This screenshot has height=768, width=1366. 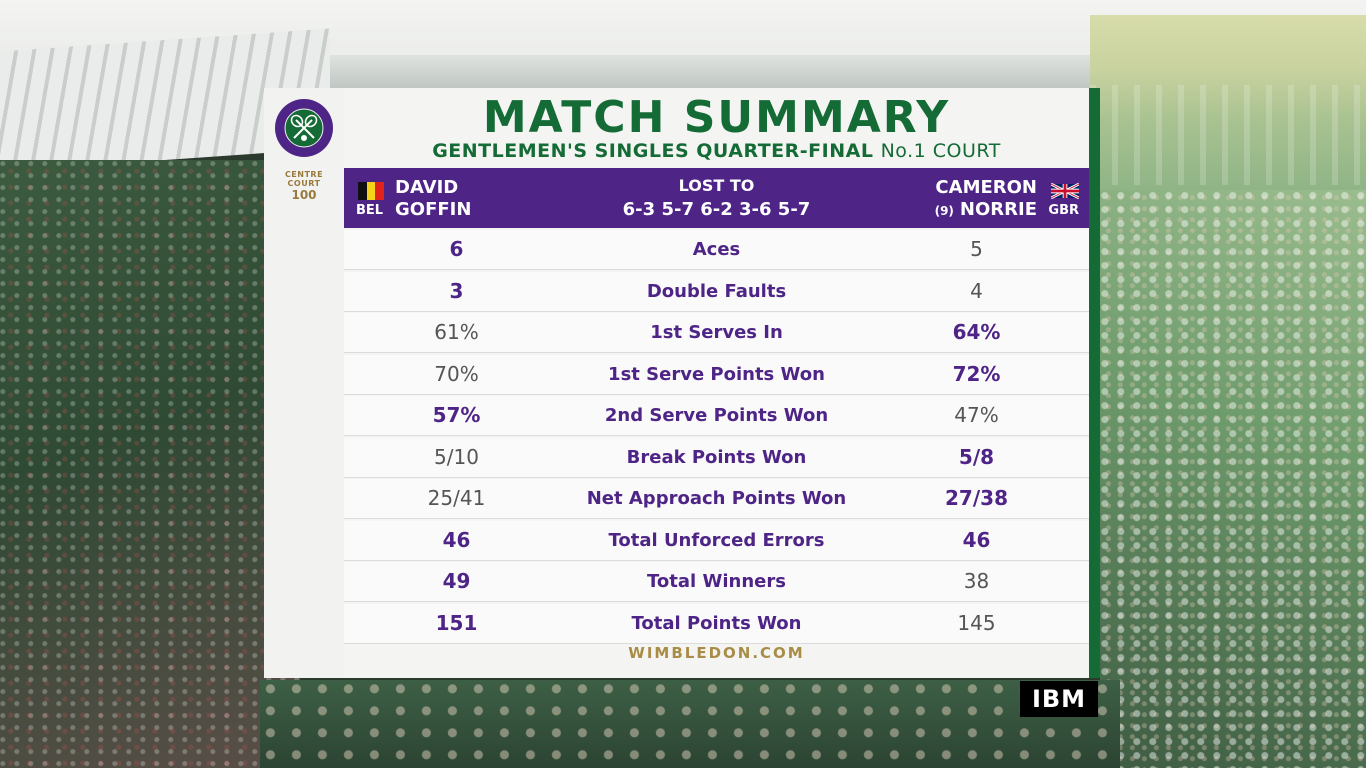 I want to click on player2-seed: (9), so click(x=944, y=211).